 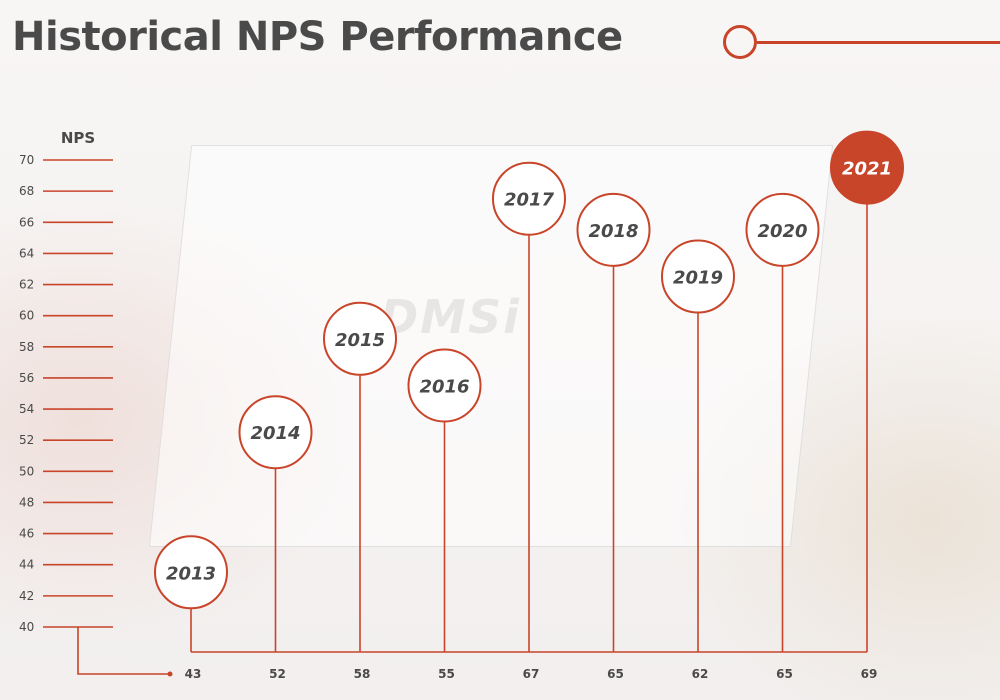 I want to click on year-label-2016: 2016, so click(x=444, y=387).